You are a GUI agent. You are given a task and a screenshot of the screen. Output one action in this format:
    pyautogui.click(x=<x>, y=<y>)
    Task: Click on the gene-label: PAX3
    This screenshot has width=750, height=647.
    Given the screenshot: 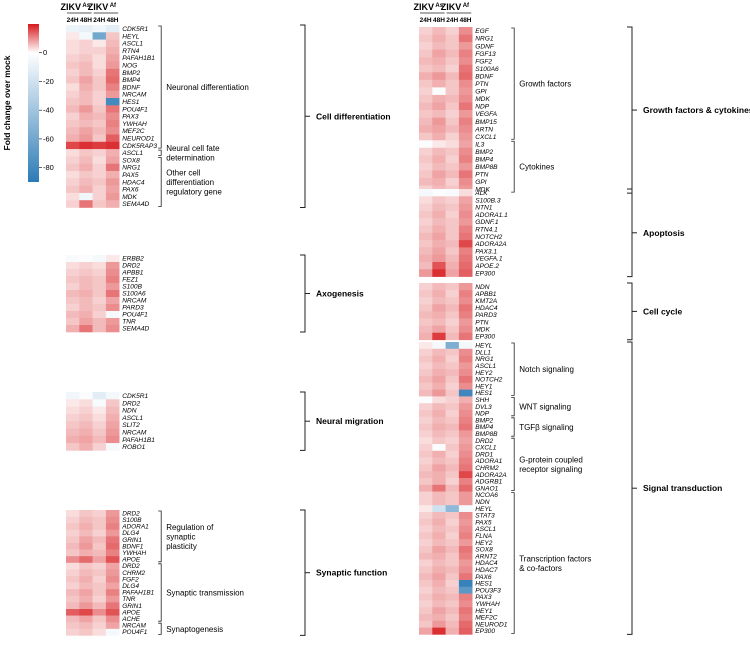 What is the action you would take?
    pyautogui.click(x=130, y=117)
    